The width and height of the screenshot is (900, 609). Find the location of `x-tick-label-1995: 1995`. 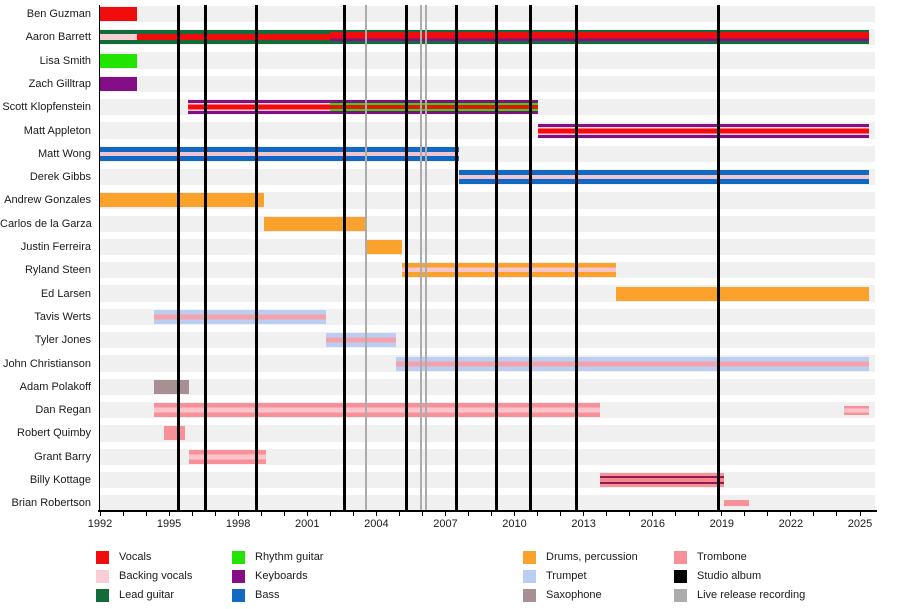

x-tick-label-1995: 1995 is located at coordinates (169, 524).